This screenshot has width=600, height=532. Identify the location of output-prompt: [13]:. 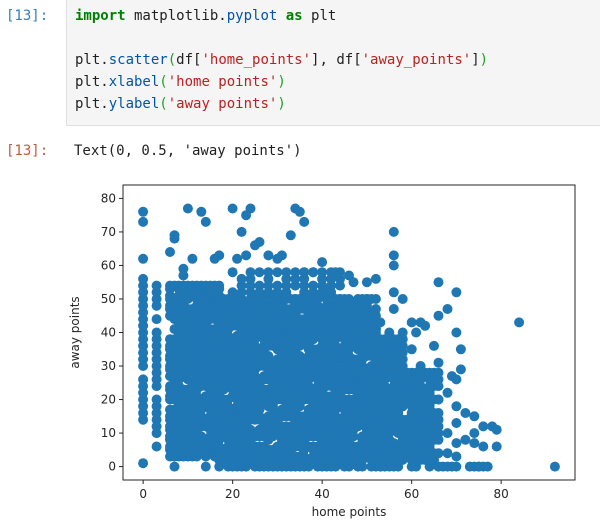
(27, 151).